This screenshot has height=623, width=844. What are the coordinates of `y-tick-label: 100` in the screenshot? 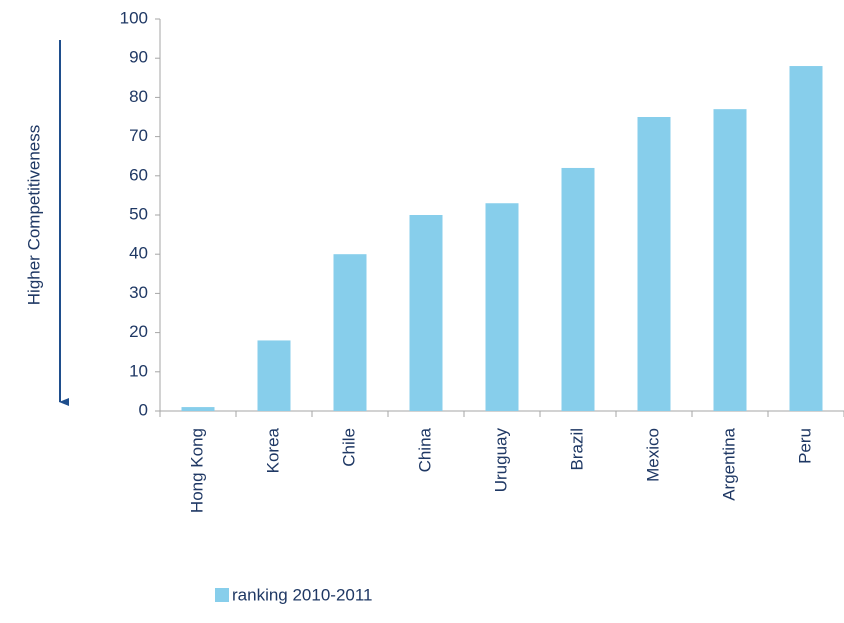 It's located at (134, 17).